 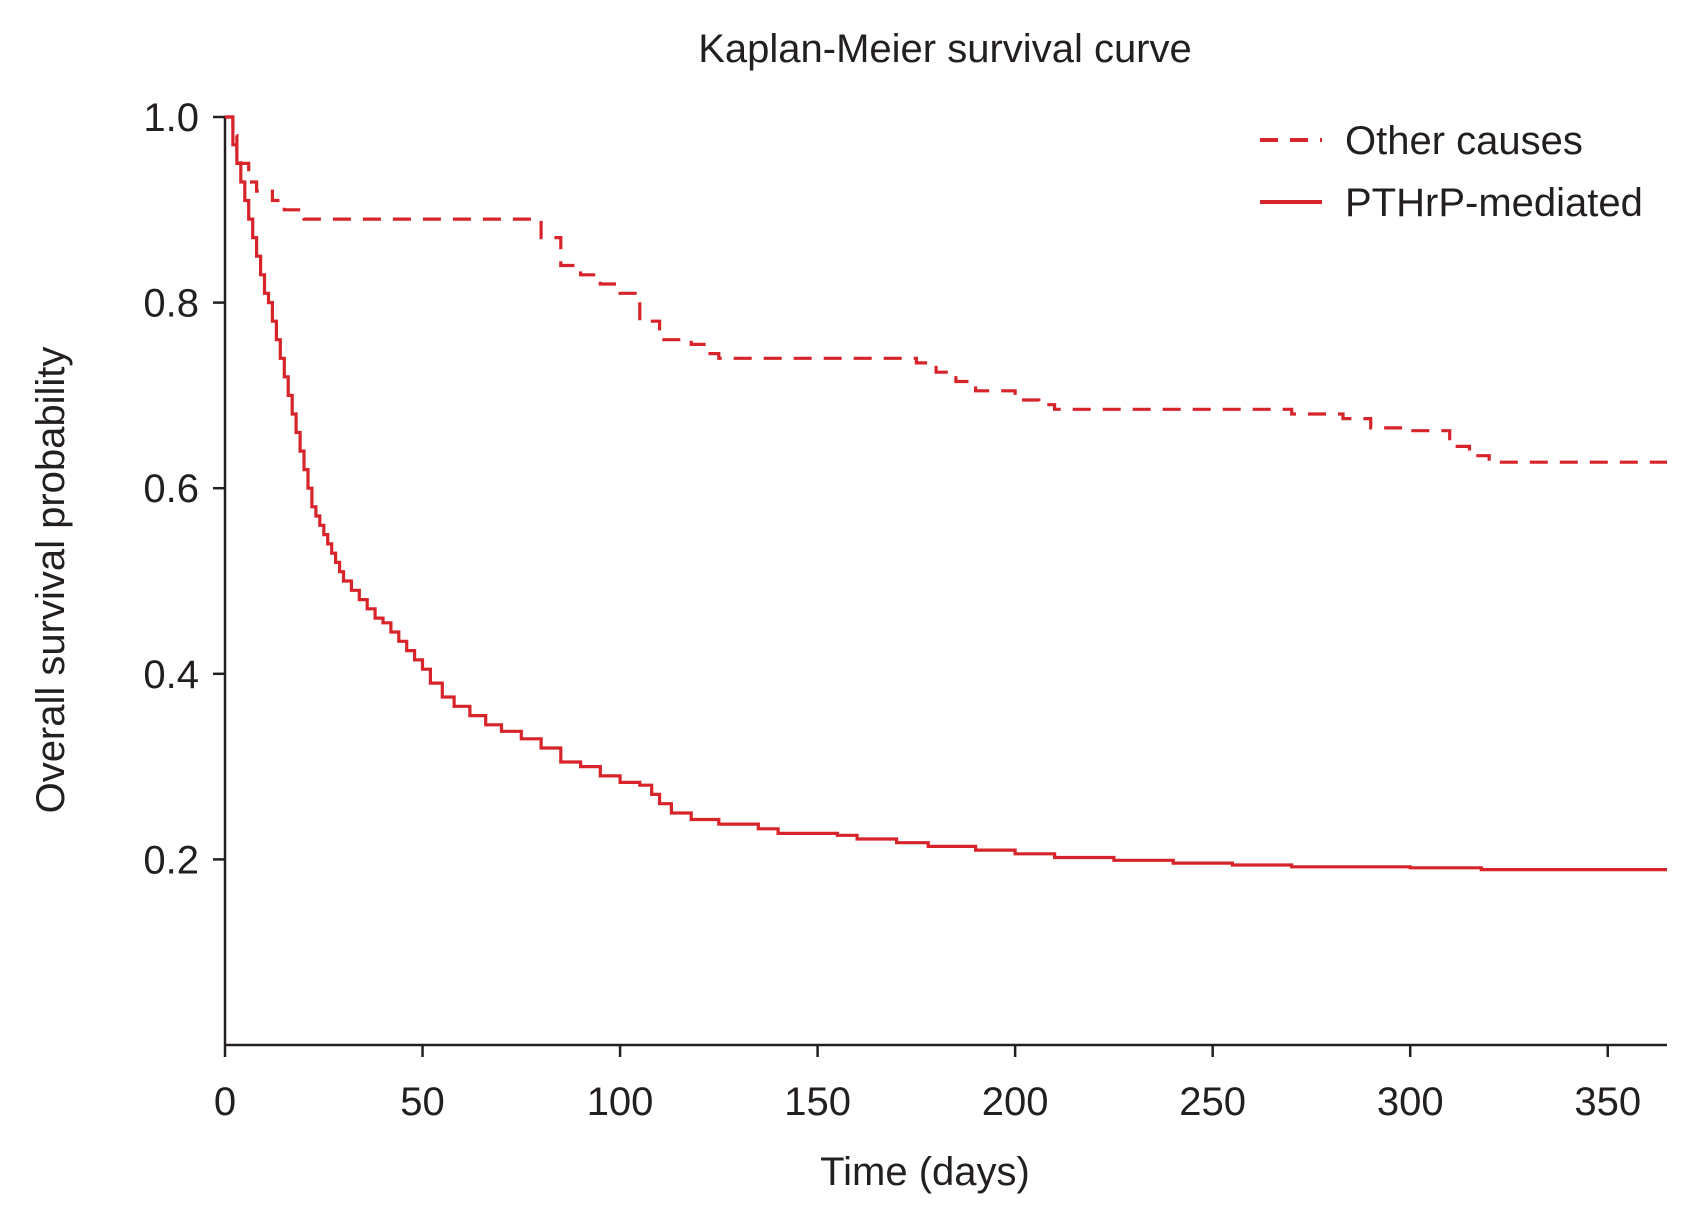 What do you see at coordinates (51, 580) in the screenshot?
I see `y-axis-label: Overall survival probability` at bounding box center [51, 580].